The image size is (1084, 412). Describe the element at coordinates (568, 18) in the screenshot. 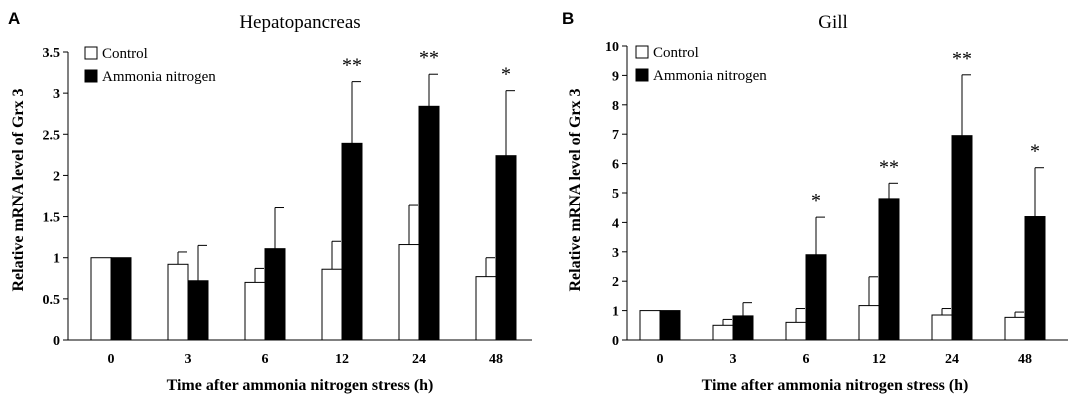

I see `panel-letter-b: B` at that location.